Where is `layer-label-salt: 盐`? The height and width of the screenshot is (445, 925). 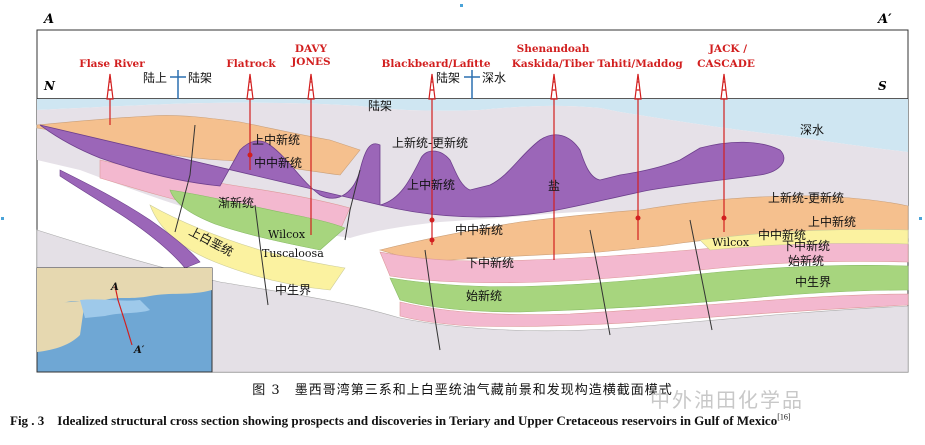
layer-label-salt: 盐 is located at coordinates (554, 186).